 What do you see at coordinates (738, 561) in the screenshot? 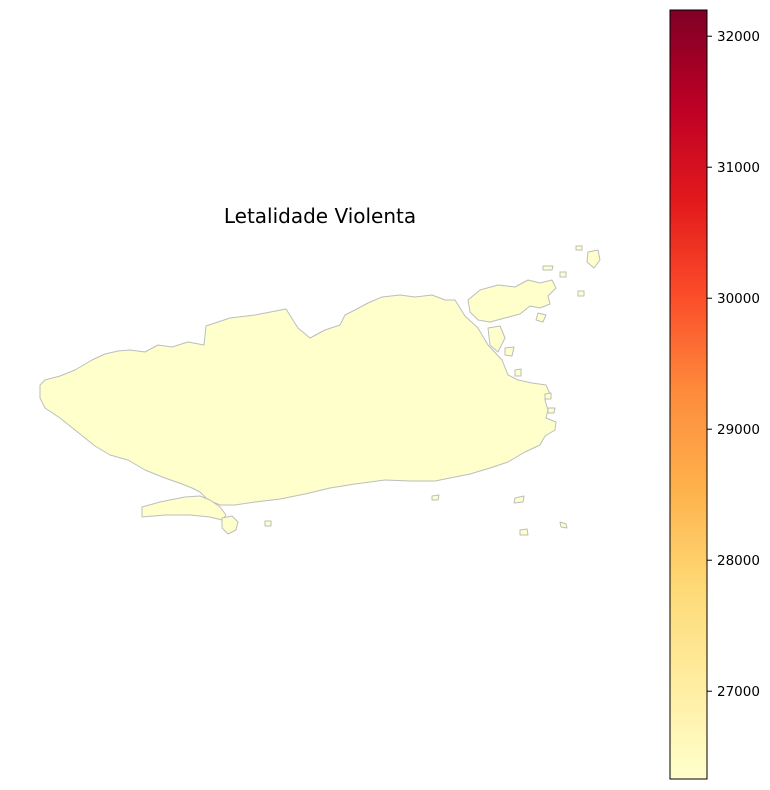
I see `colorbar-tick-label: 28000` at bounding box center [738, 561].